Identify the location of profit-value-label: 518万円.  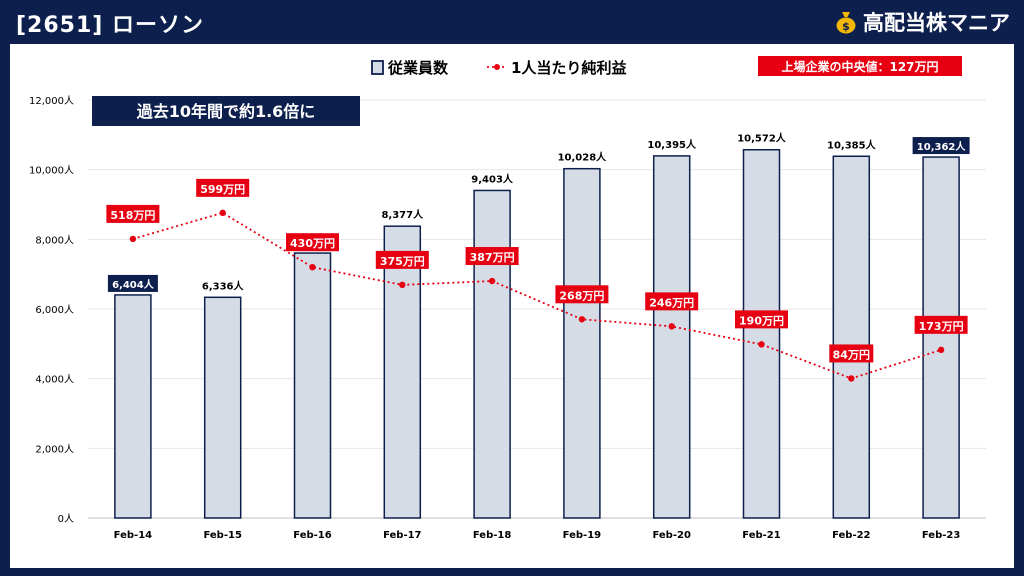
(132, 215).